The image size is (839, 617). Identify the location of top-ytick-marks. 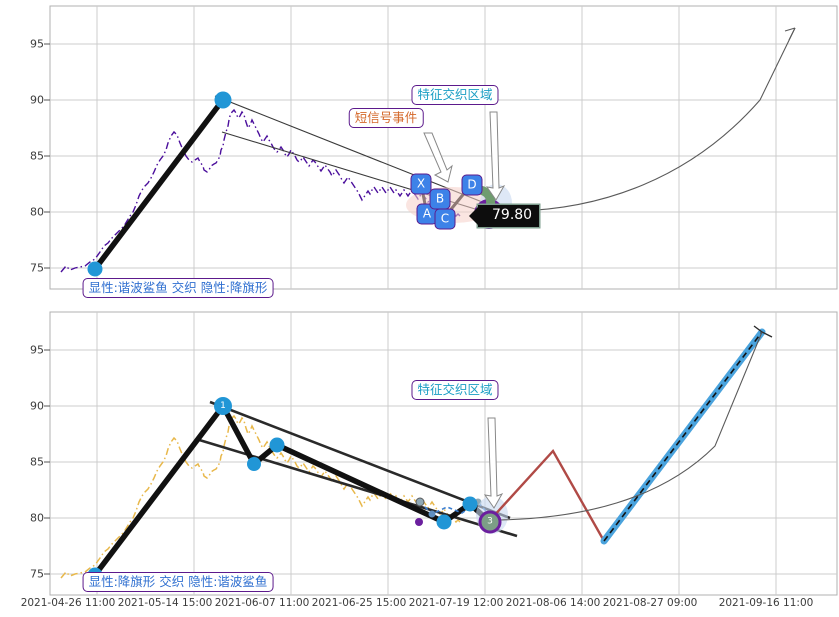
(47, 156).